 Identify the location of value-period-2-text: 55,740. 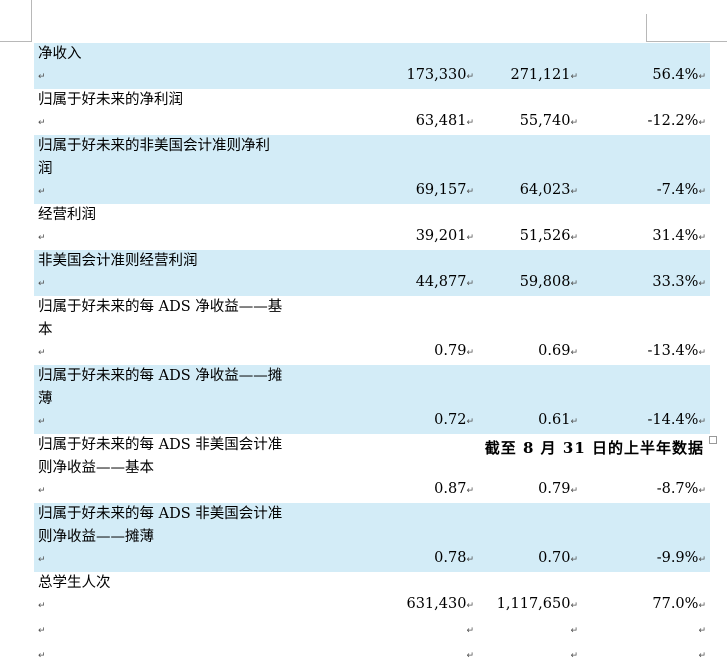
(545, 121).